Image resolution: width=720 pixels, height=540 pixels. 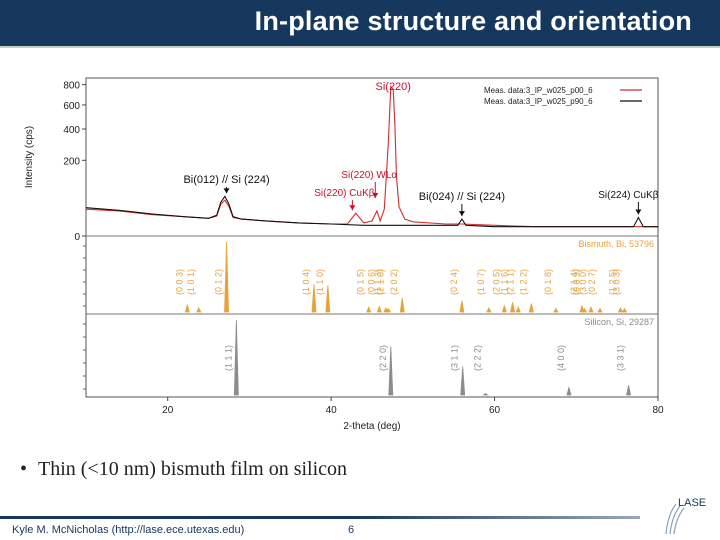 What do you see at coordinates (332, 410) in the screenshot?
I see `x-tick-label: 40` at bounding box center [332, 410].